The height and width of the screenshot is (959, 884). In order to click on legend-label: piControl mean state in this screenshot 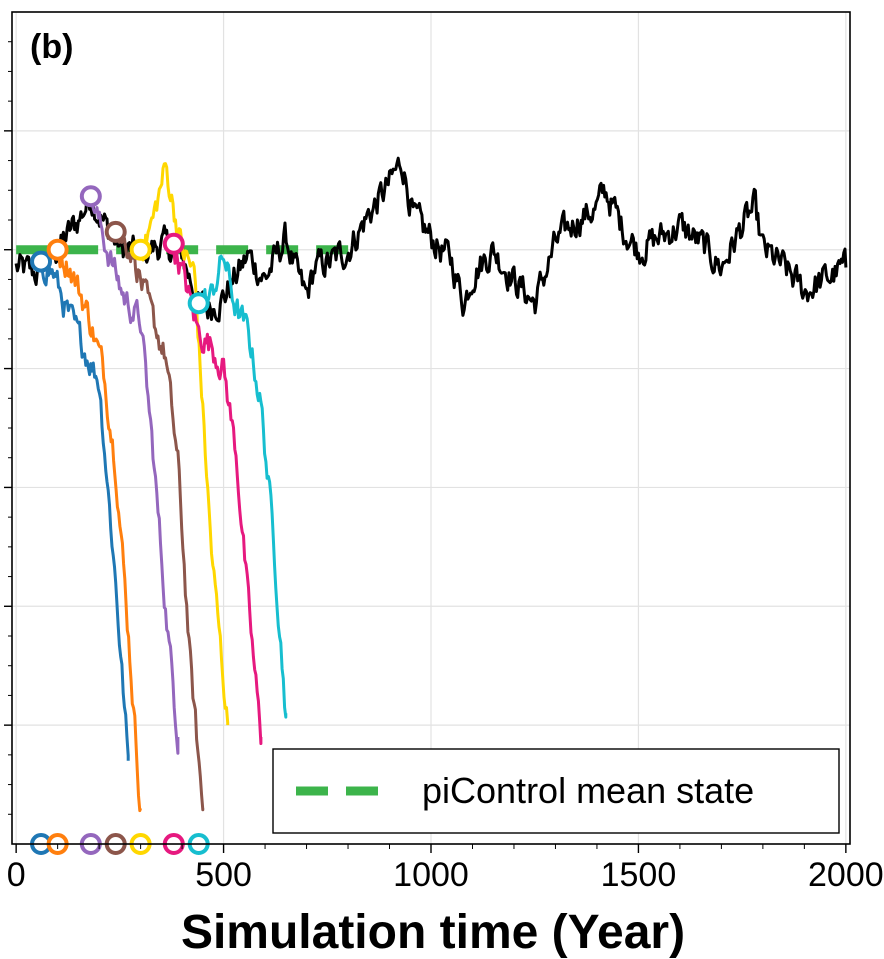, I will do `click(588, 790)`.